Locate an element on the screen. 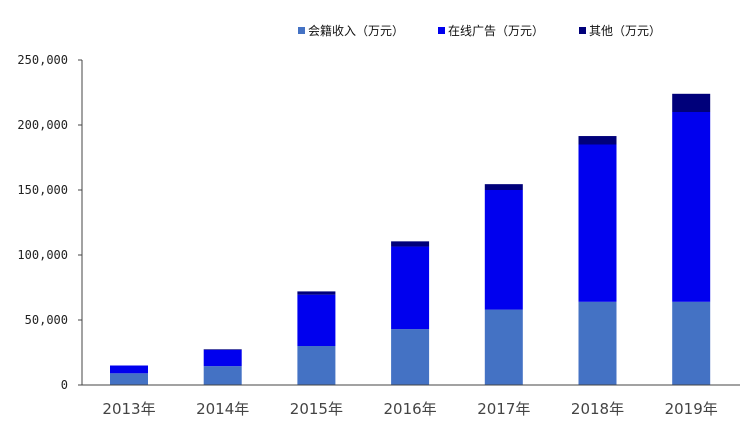  x-axis: 2013年 2014年 2015年 2016年 2017年 2018年 2019年 is located at coordinates (411, 401).